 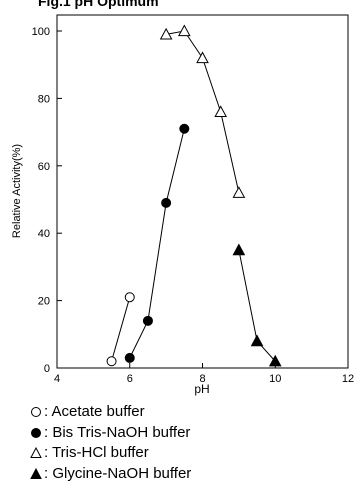 What do you see at coordinates (36, 412) in the screenshot?
I see `legend-marker-circle-open` at bounding box center [36, 412].